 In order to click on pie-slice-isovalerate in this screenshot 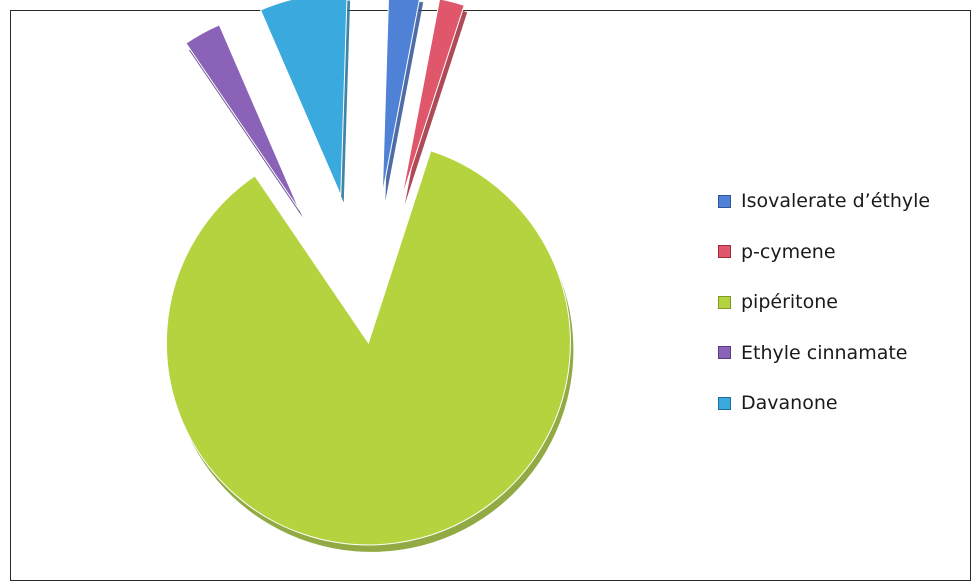, I will do `click(400, 97)`.